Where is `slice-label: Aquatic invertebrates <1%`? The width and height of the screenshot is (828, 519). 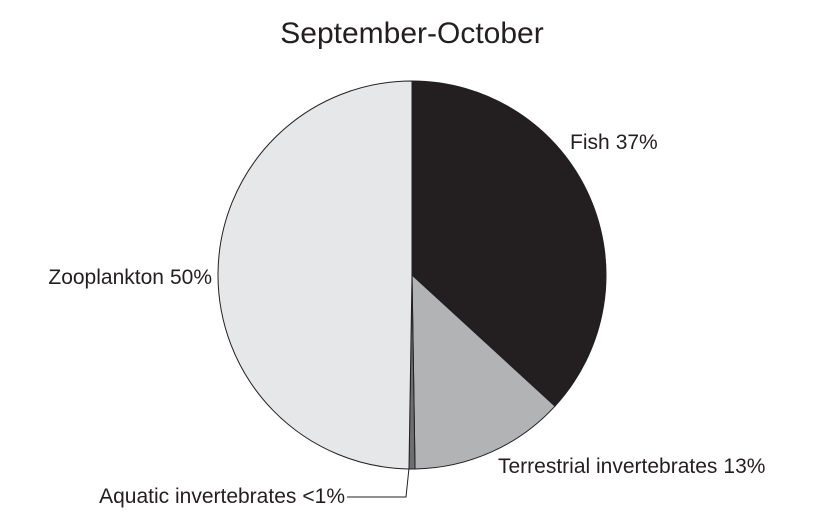 slice-label: Aquatic invertebrates <1% is located at coordinates (222, 496).